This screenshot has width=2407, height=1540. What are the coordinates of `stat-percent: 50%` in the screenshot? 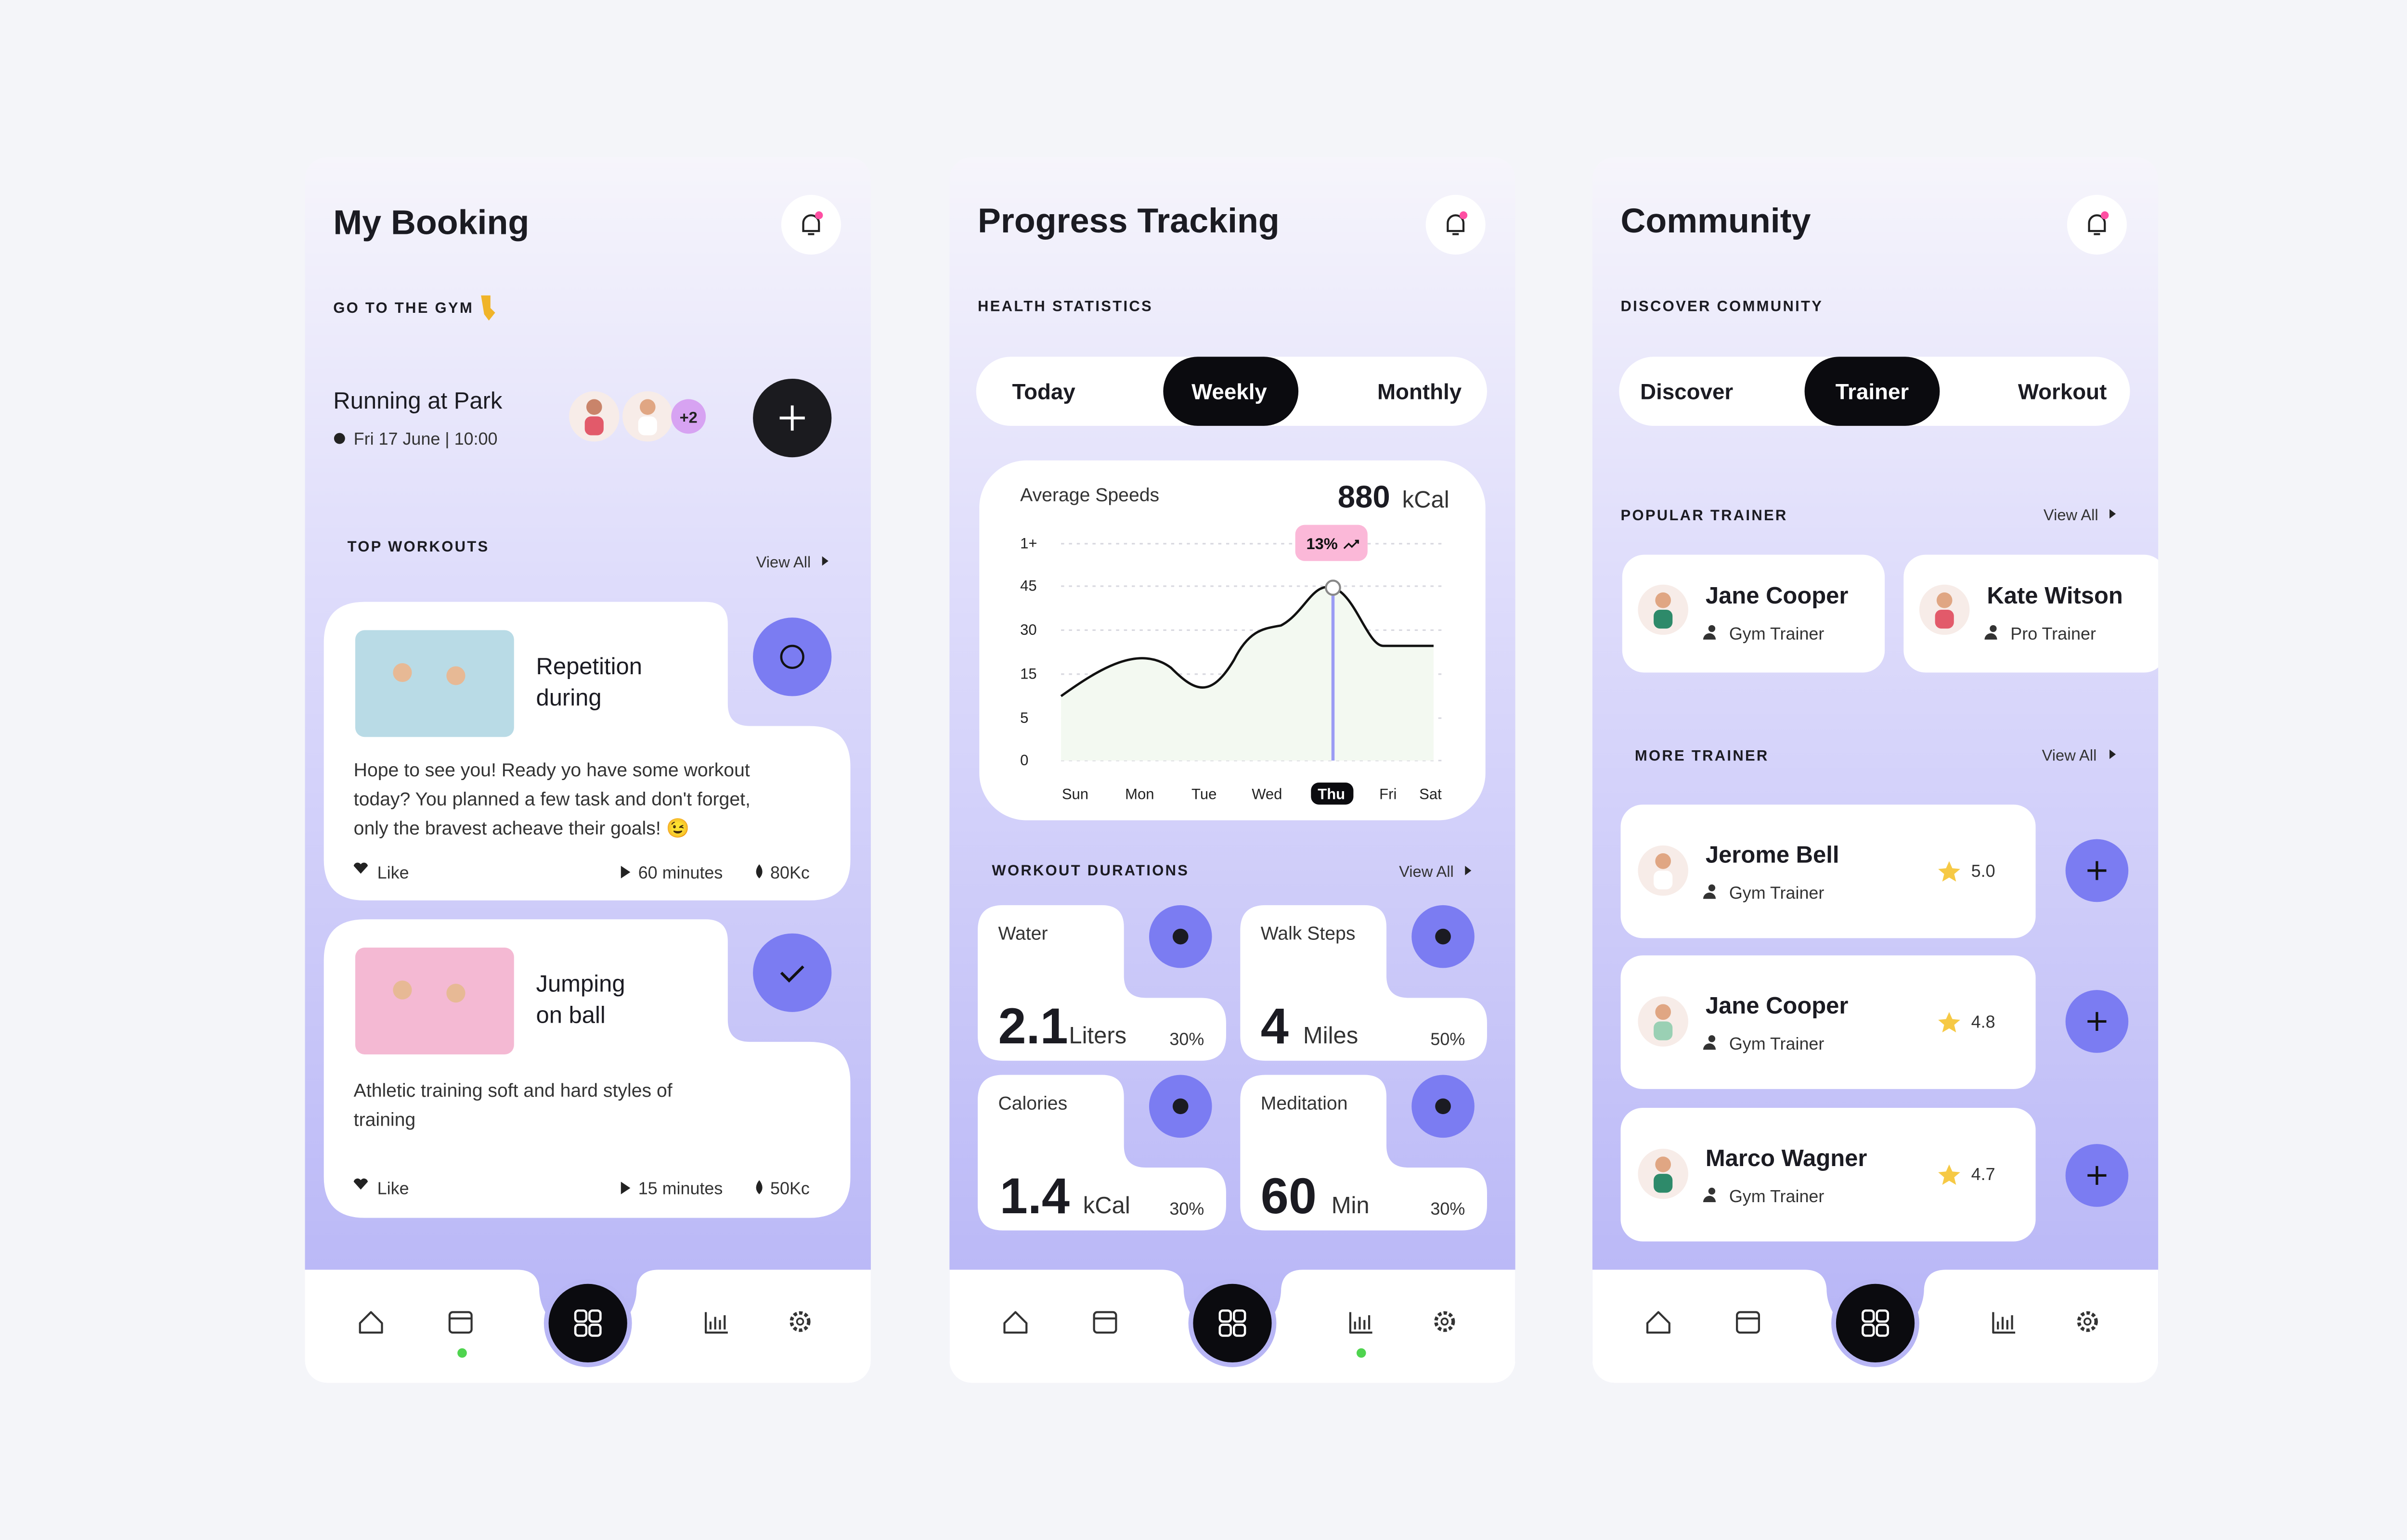 It's located at (1447, 1039).